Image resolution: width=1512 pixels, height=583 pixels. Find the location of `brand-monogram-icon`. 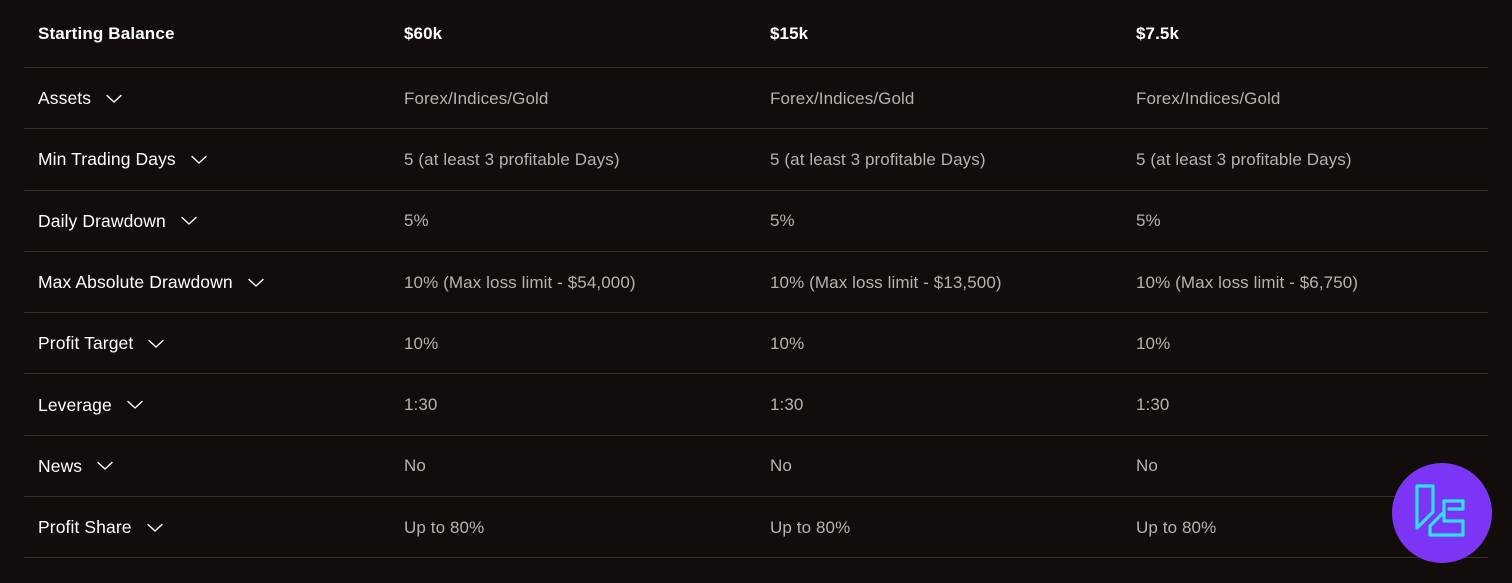

brand-monogram-icon is located at coordinates (1442, 513).